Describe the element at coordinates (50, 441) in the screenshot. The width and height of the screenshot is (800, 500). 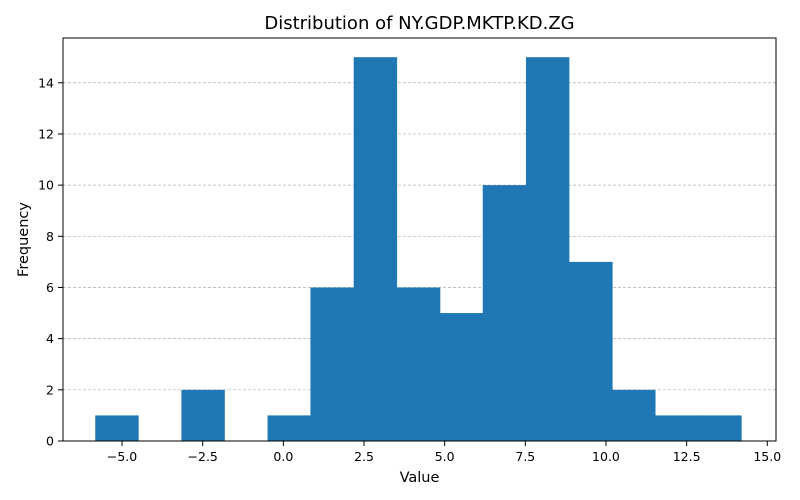
I see `y-tick-label: 0` at that location.